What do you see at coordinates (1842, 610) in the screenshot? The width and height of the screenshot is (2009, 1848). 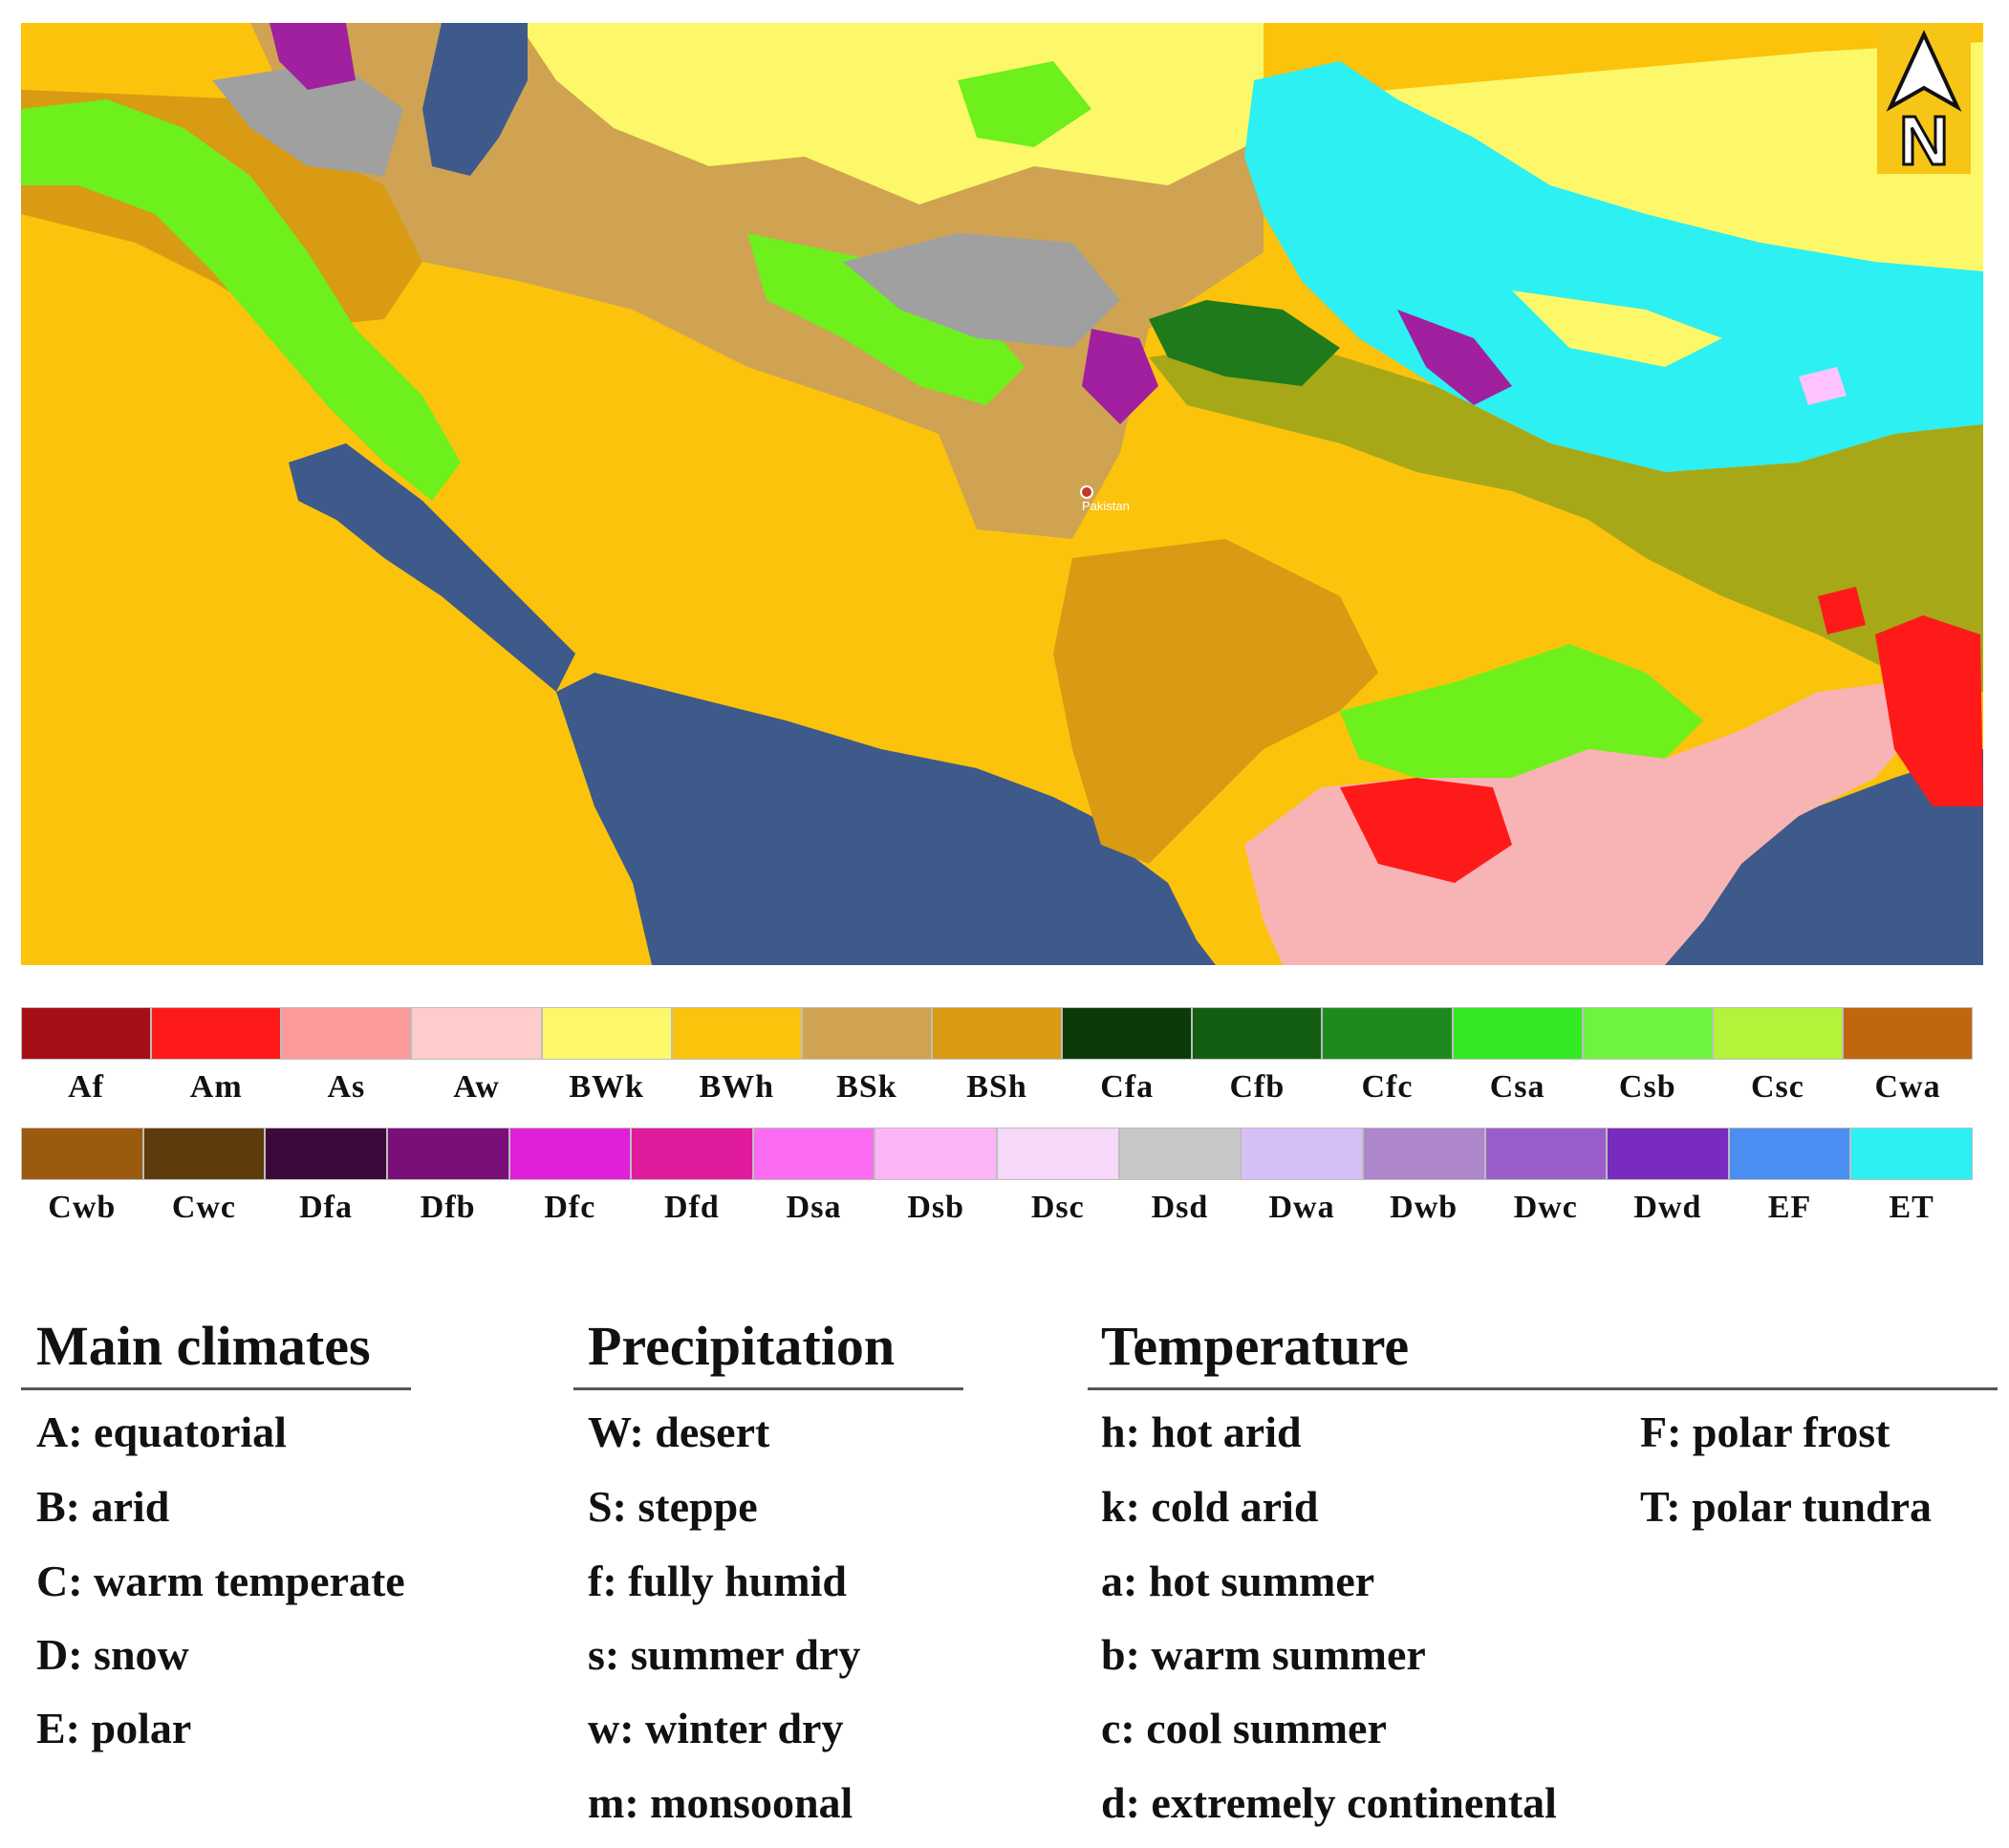 I see `map-region-am-northeast` at bounding box center [1842, 610].